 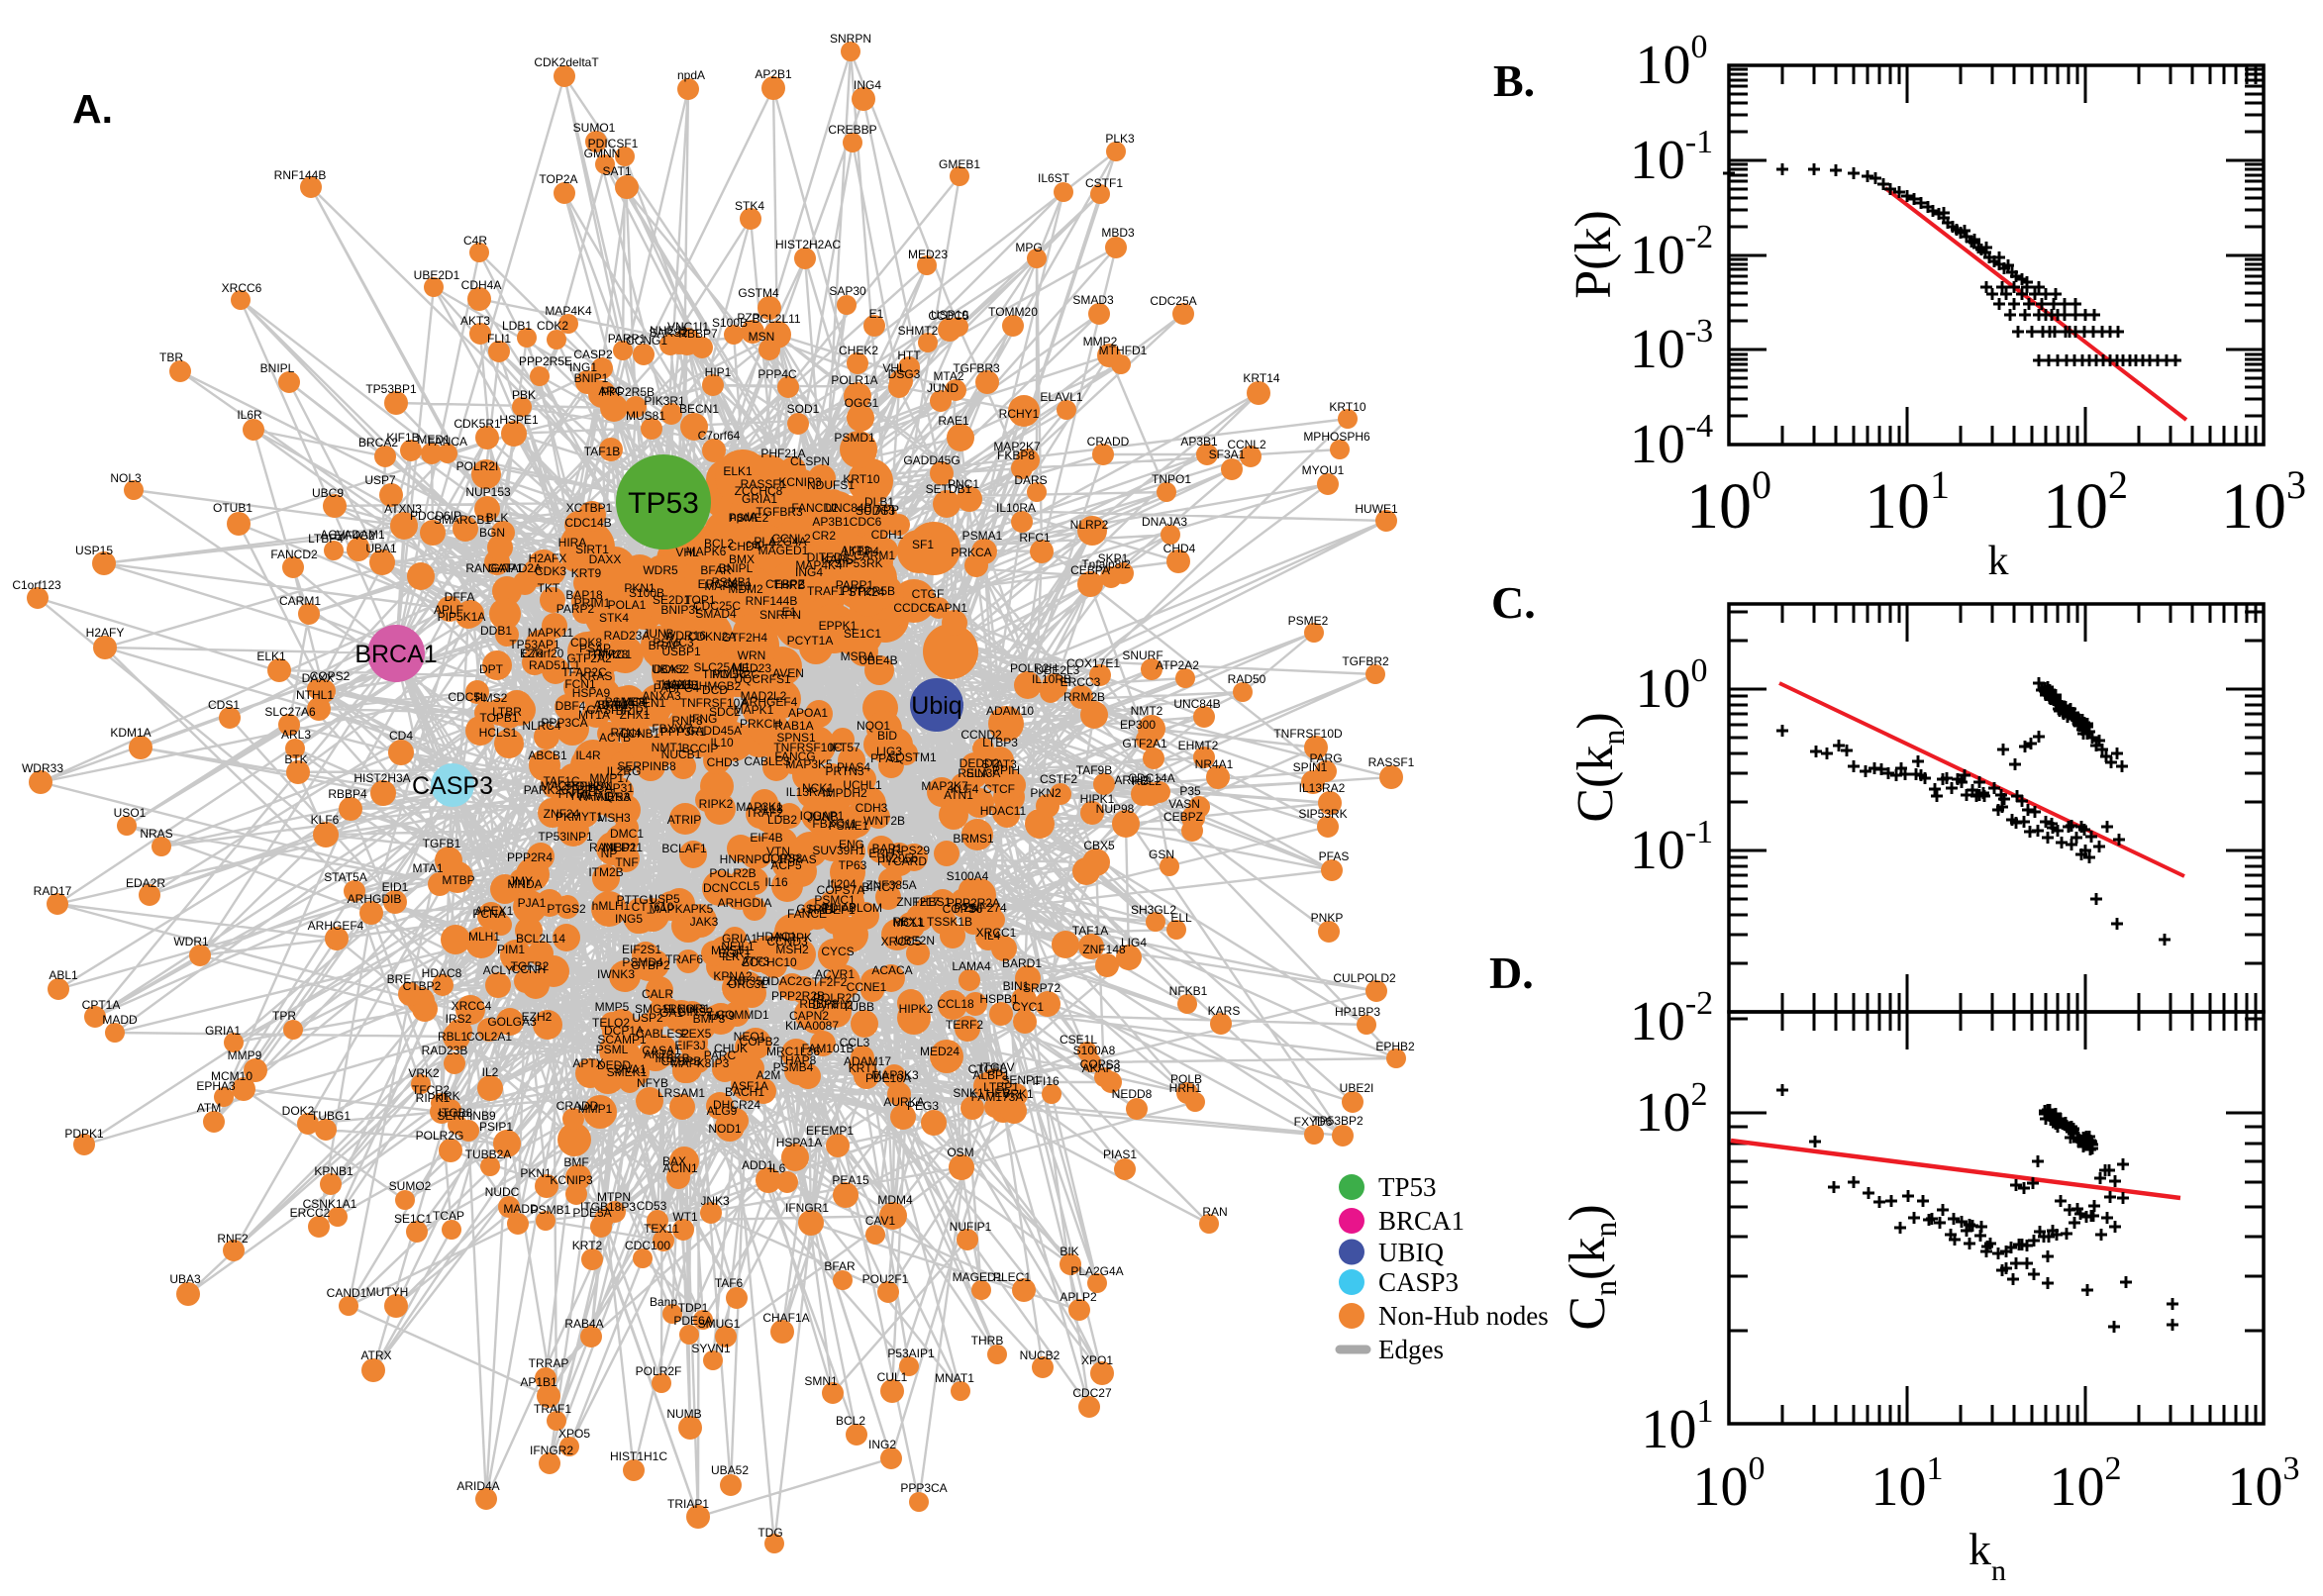 I want to click on svg-text: HRK, so click(x=447, y=1096).